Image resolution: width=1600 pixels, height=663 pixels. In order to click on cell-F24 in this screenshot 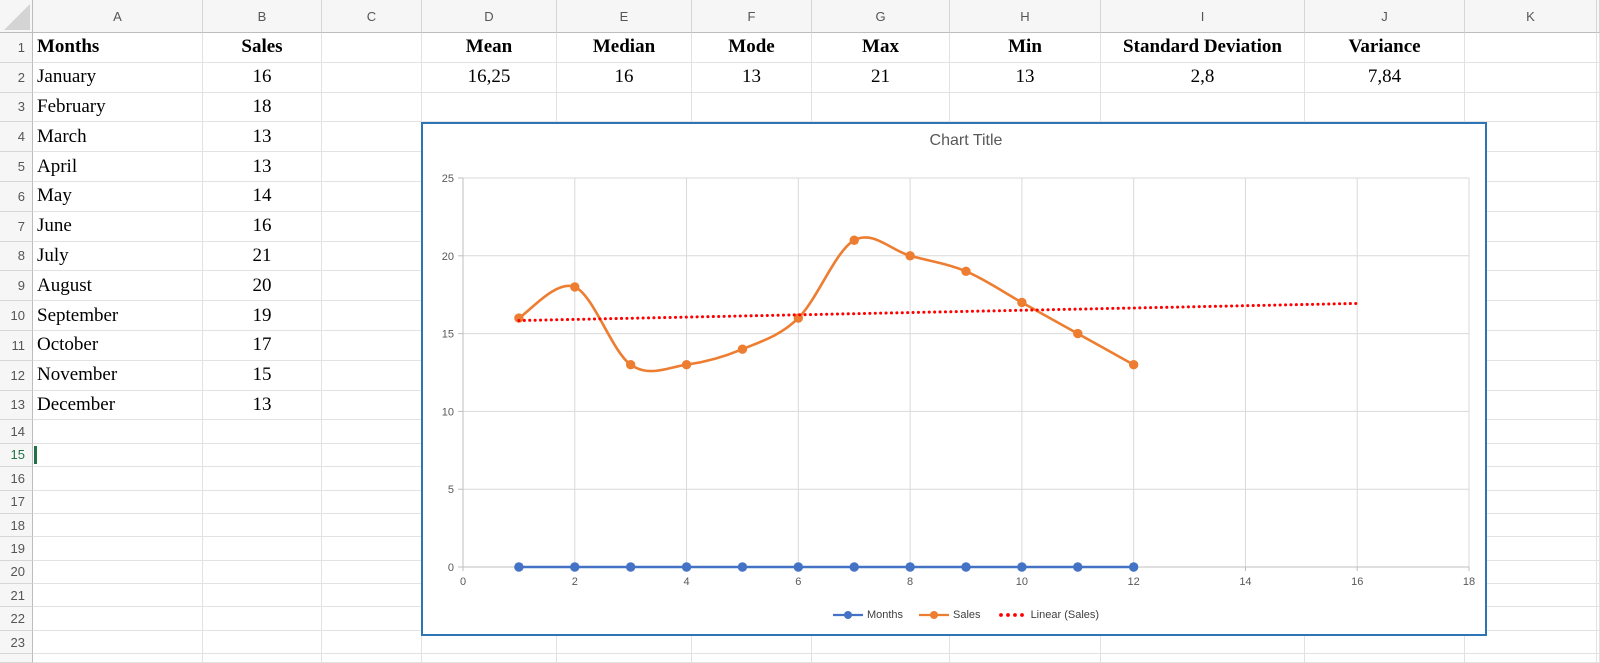, I will do `click(752, 658)`.